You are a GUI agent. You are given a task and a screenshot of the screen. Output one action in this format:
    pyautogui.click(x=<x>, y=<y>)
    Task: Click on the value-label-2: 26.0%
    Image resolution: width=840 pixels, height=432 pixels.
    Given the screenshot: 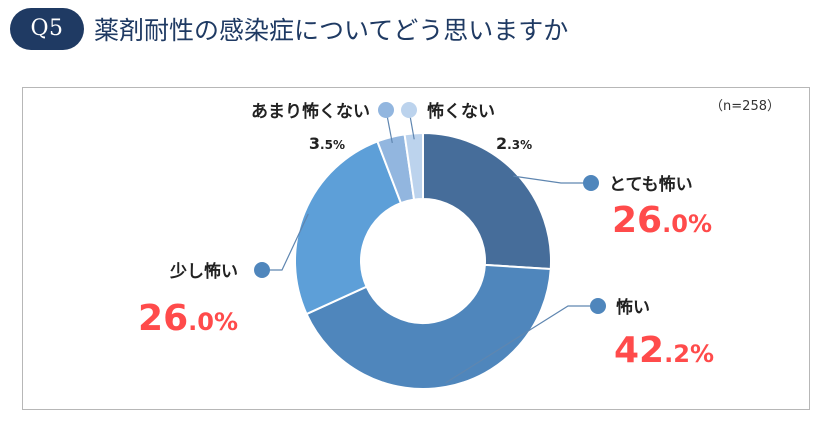 What is the action you would take?
    pyautogui.click(x=188, y=318)
    